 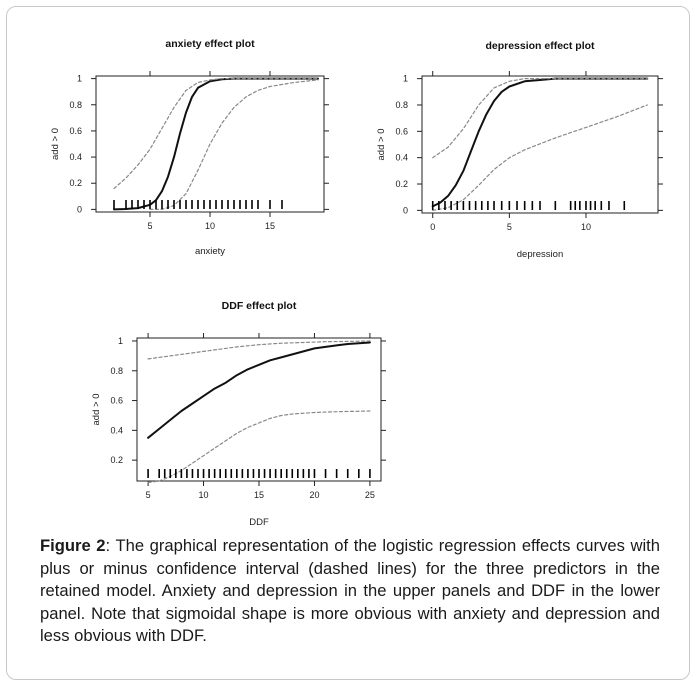 What do you see at coordinates (259, 522) in the screenshot?
I see `x-axis-label: DDF` at bounding box center [259, 522].